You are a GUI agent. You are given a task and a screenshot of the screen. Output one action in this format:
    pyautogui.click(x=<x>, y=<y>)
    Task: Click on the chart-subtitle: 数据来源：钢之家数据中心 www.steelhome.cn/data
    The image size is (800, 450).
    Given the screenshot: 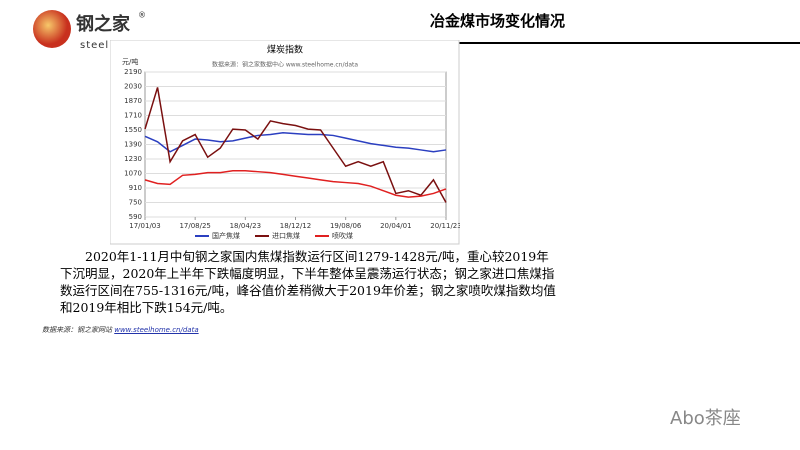 What is the action you would take?
    pyautogui.click(x=285, y=65)
    